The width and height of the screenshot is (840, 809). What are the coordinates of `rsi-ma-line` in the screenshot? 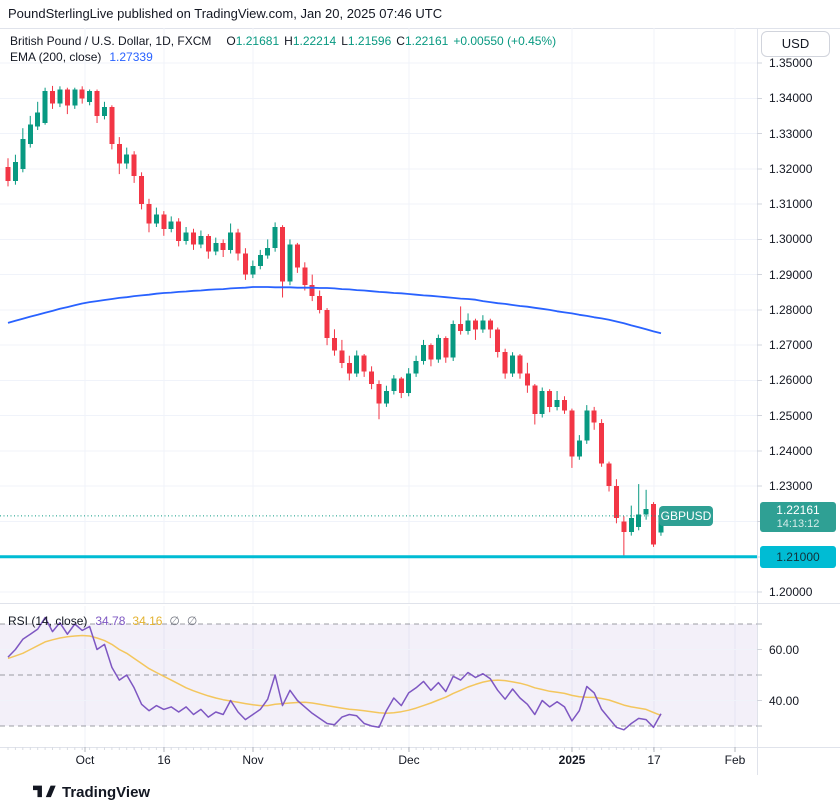 It's located at (334, 675).